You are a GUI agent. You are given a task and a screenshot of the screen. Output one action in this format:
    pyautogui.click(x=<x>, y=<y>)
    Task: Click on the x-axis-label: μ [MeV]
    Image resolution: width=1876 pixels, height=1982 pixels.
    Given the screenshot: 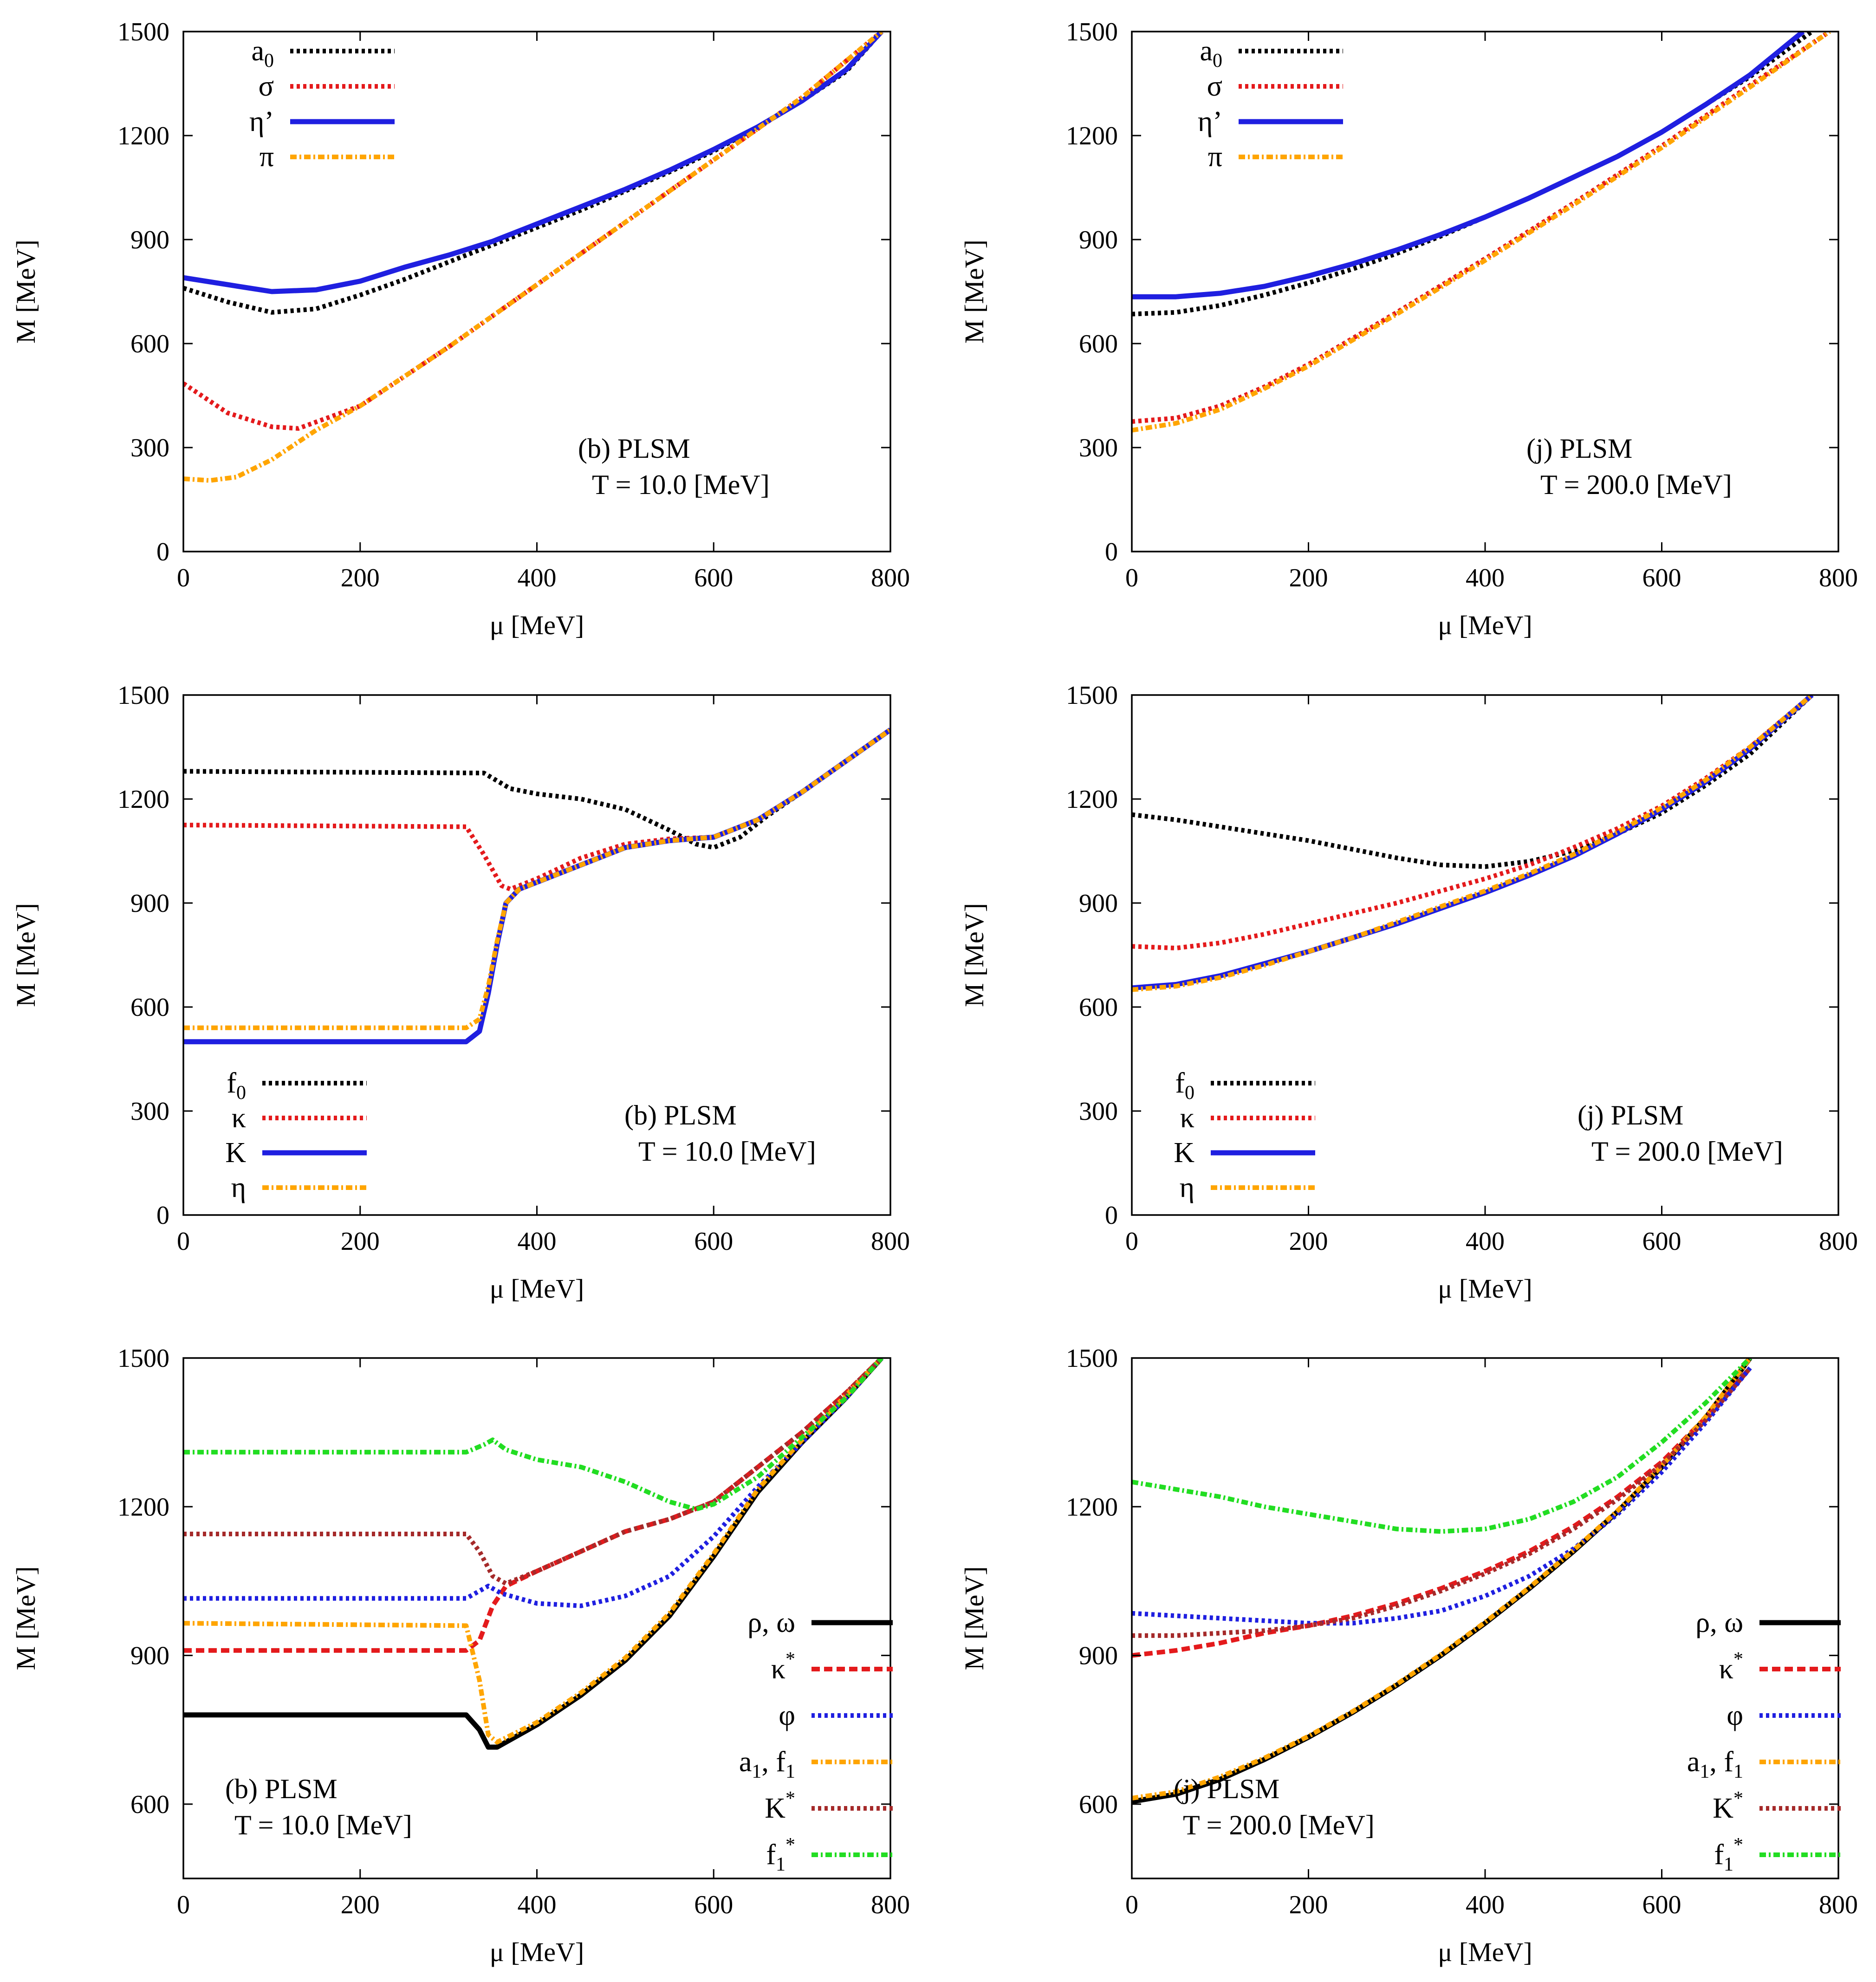 What is the action you would take?
    pyautogui.click(x=537, y=1952)
    